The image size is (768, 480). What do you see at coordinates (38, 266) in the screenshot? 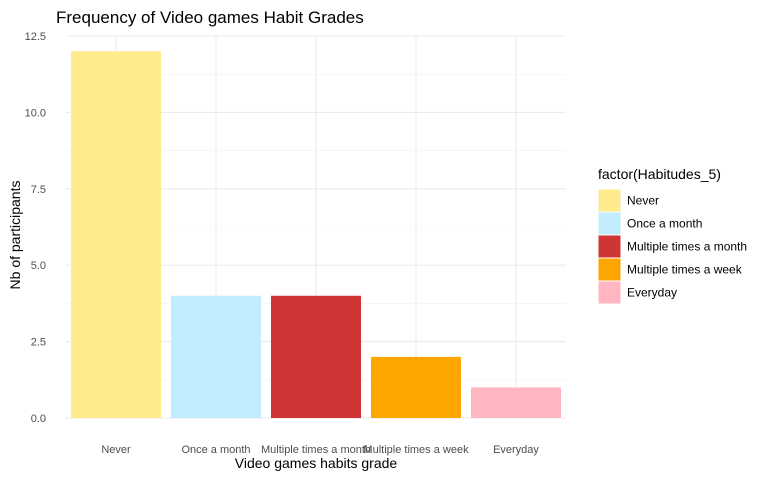
I see `y-tick-label: 5.0` at bounding box center [38, 266].